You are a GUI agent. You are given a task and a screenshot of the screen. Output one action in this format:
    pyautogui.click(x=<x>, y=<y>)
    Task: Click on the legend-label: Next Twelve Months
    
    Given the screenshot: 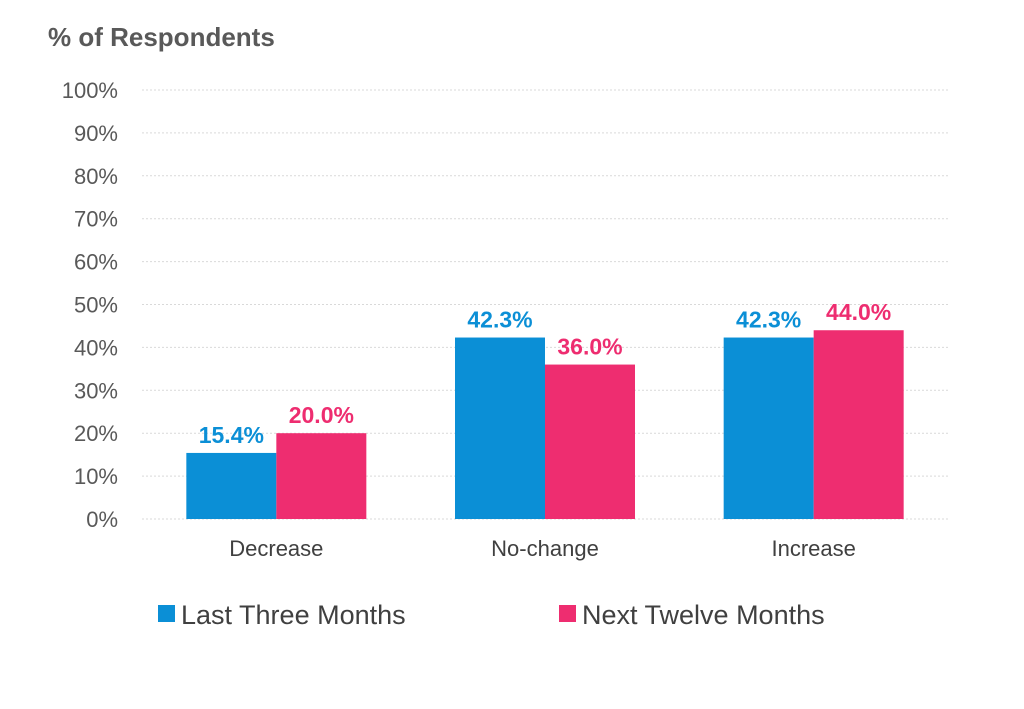 What is the action you would take?
    pyautogui.click(x=703, y=615)
    